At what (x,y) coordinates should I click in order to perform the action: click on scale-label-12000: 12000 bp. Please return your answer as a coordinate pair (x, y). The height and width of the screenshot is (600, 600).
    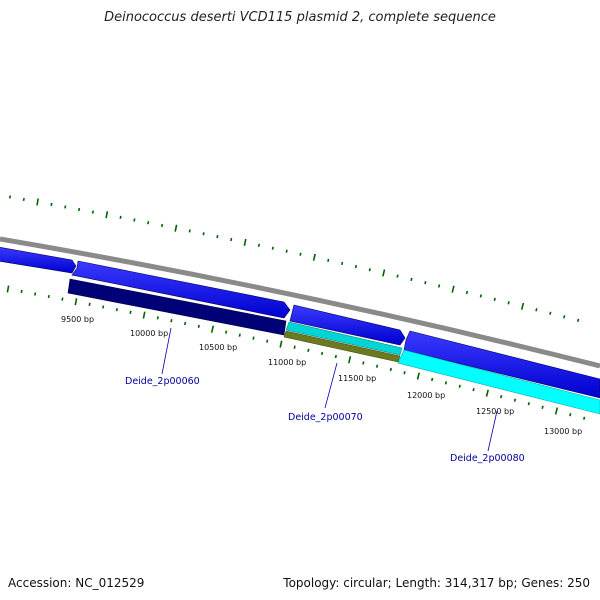
    Looking at the image, I should click on (426, 395).